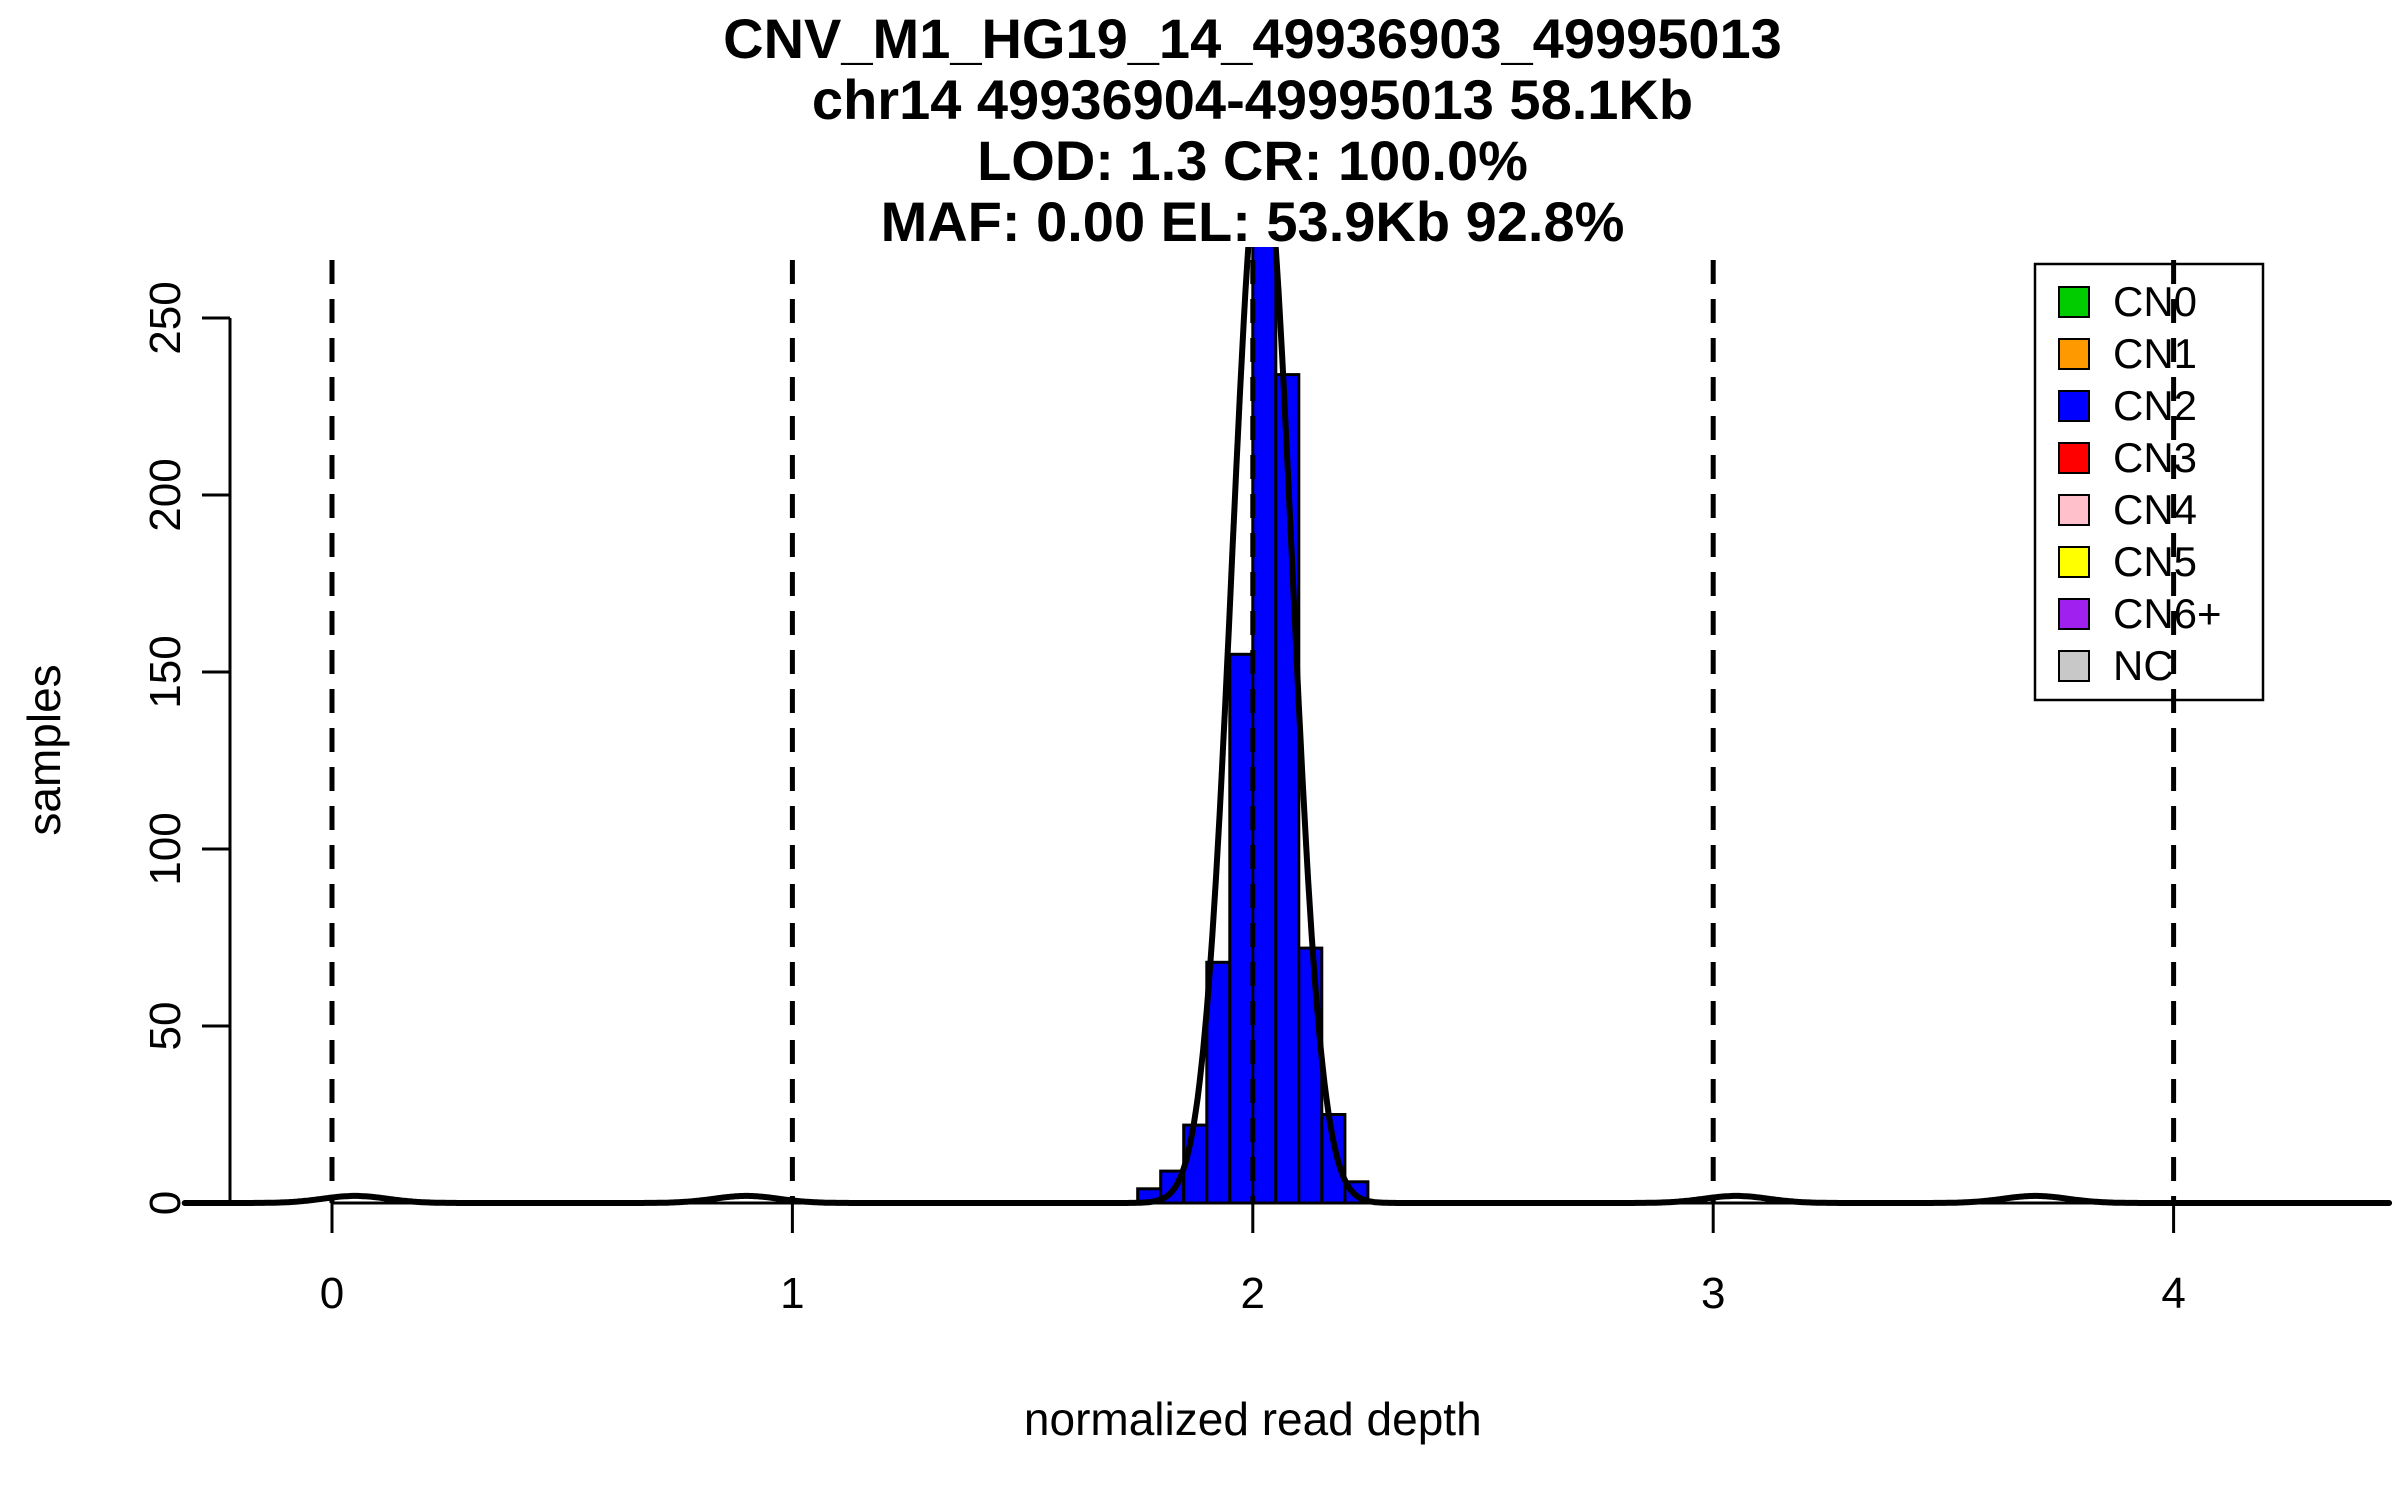 The height and width of the screenshot is (1500, 2400). What do you see at coordinates (165, 671) in the screenshot?
I see `y-tick-label: 150` at bounding box center [165, 671].